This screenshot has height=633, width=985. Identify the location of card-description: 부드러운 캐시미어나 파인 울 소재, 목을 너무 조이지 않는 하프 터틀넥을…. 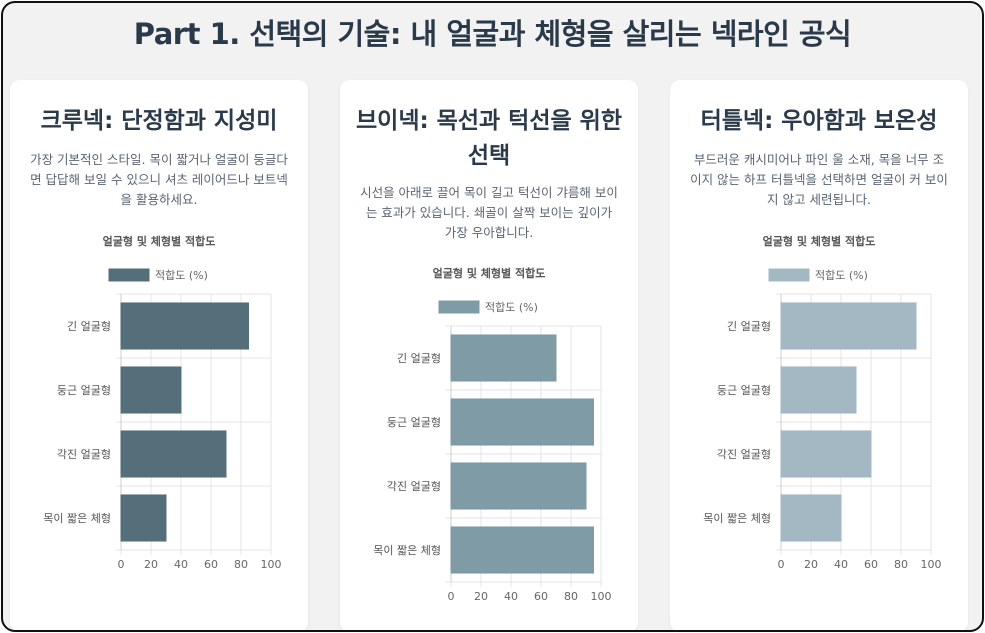
(819, 179).